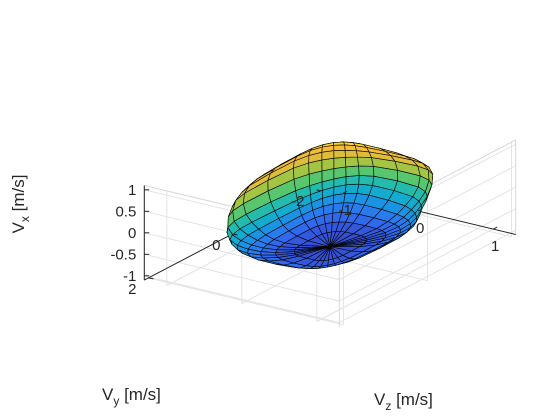 The image size is (560, 420). What do you see at coordinates (297, 201) in the screenshot?
I see `y-tick-label: -2` at bounding box center [297, 201].